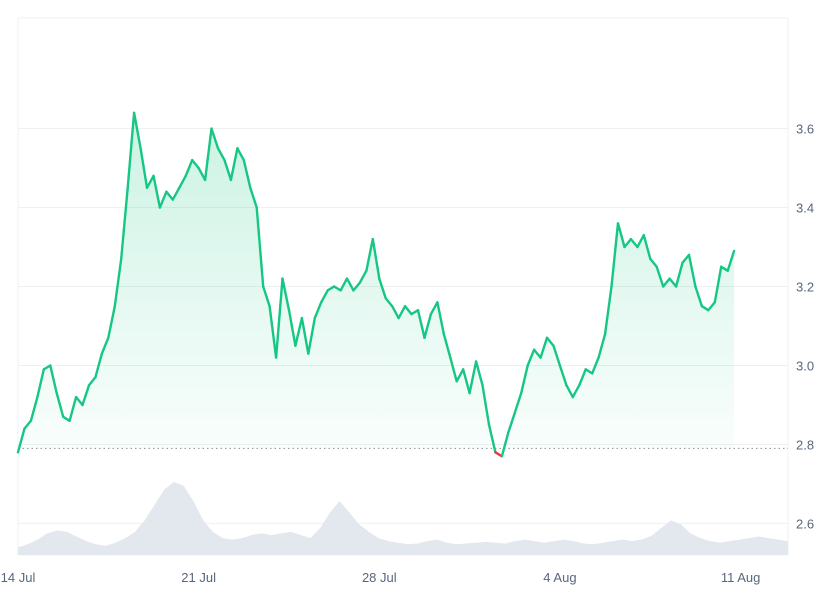  I want to click on volume-layer, so click(403, 518).